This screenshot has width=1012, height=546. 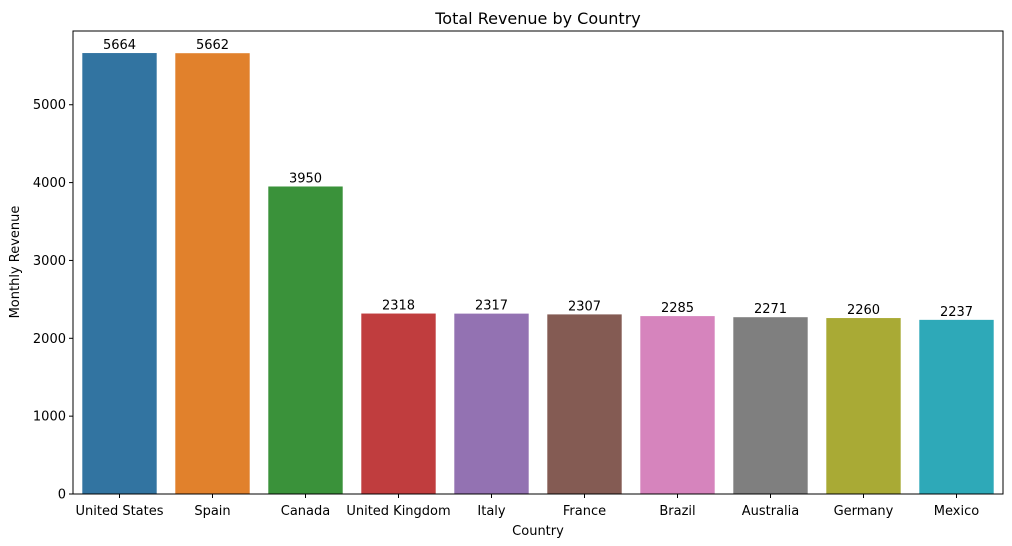 I want to click on bar-value-label-brazil: 2285, so click(x=677, y=308).